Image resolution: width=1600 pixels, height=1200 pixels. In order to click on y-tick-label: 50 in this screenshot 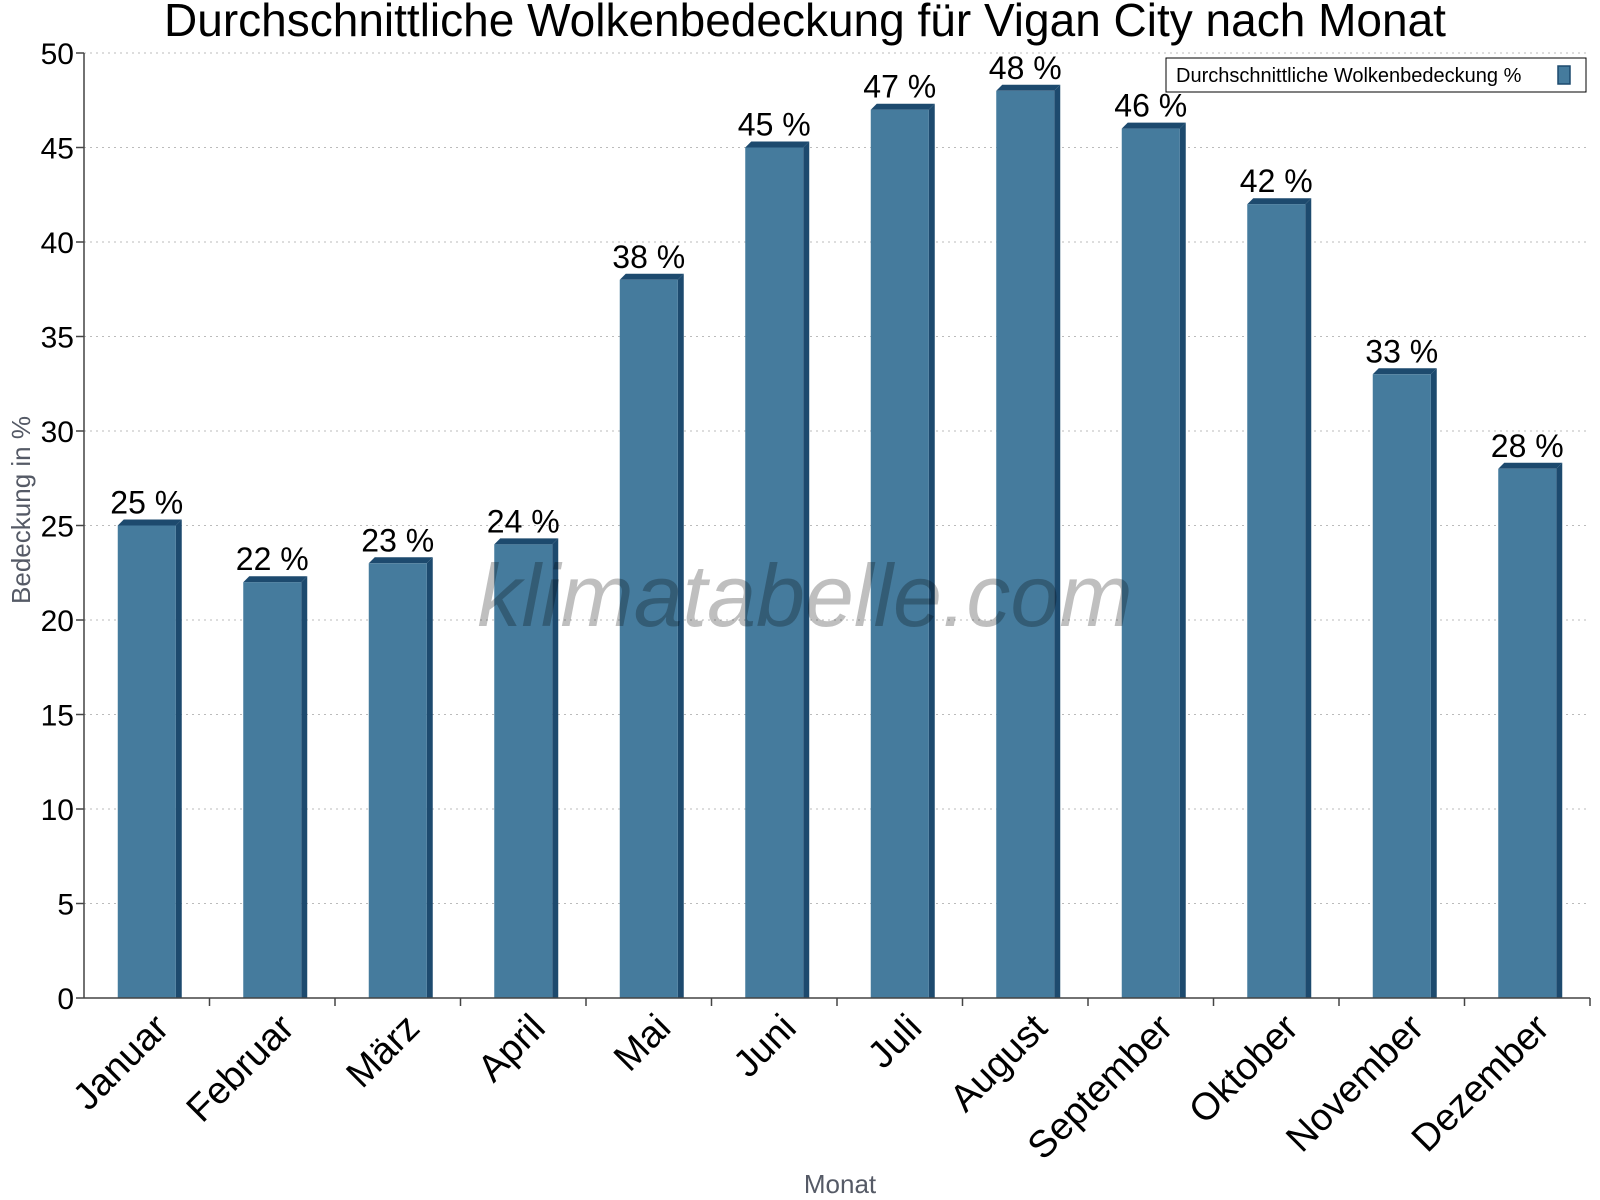, I will do `click(57, 54)`.